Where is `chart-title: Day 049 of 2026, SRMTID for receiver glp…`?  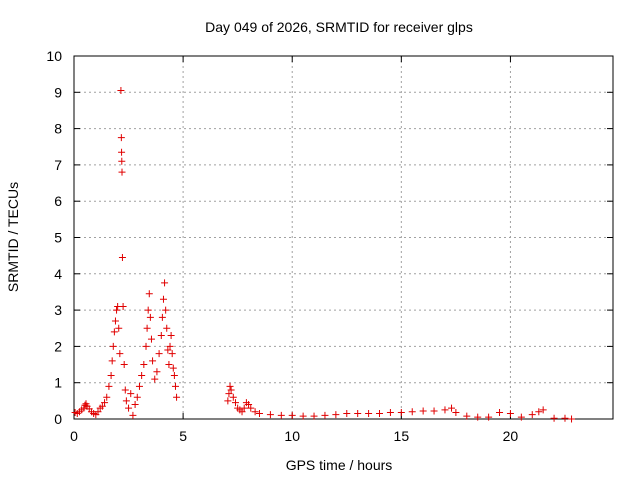 chart-title: Day 049 of 2026, SRMTID for receiver glp… is located at coordinates (339, 27).